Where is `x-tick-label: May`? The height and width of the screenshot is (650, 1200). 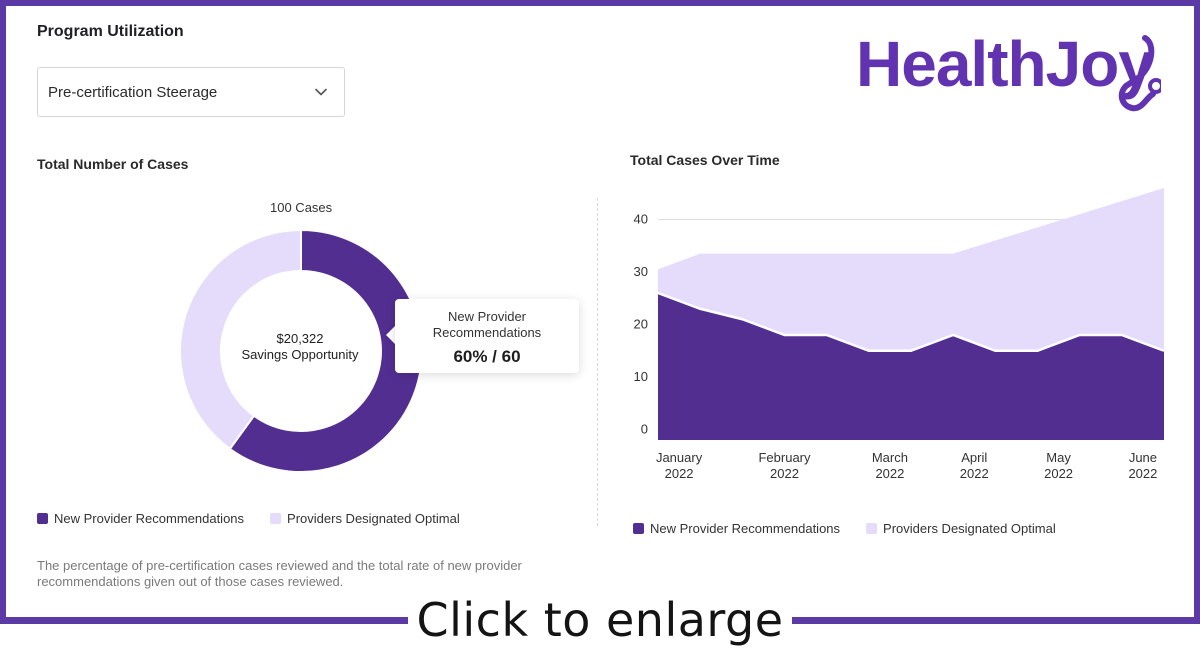
x-tick-label: May is located at coordinates (1058, 457).